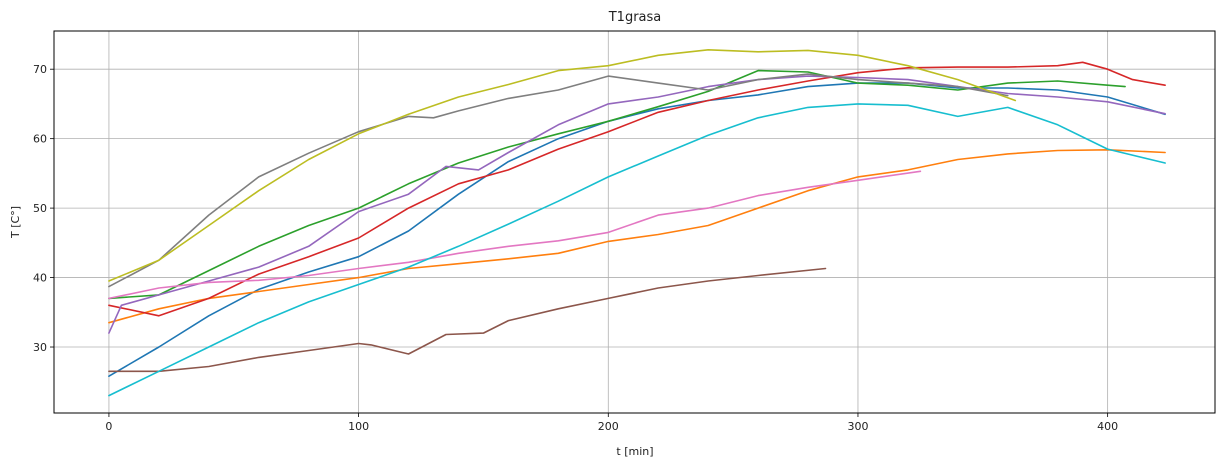  What do you see at coordinates (358, 426) in the screenshot?
I see `x-tick-label: 100` at bounding box center [358, 426].